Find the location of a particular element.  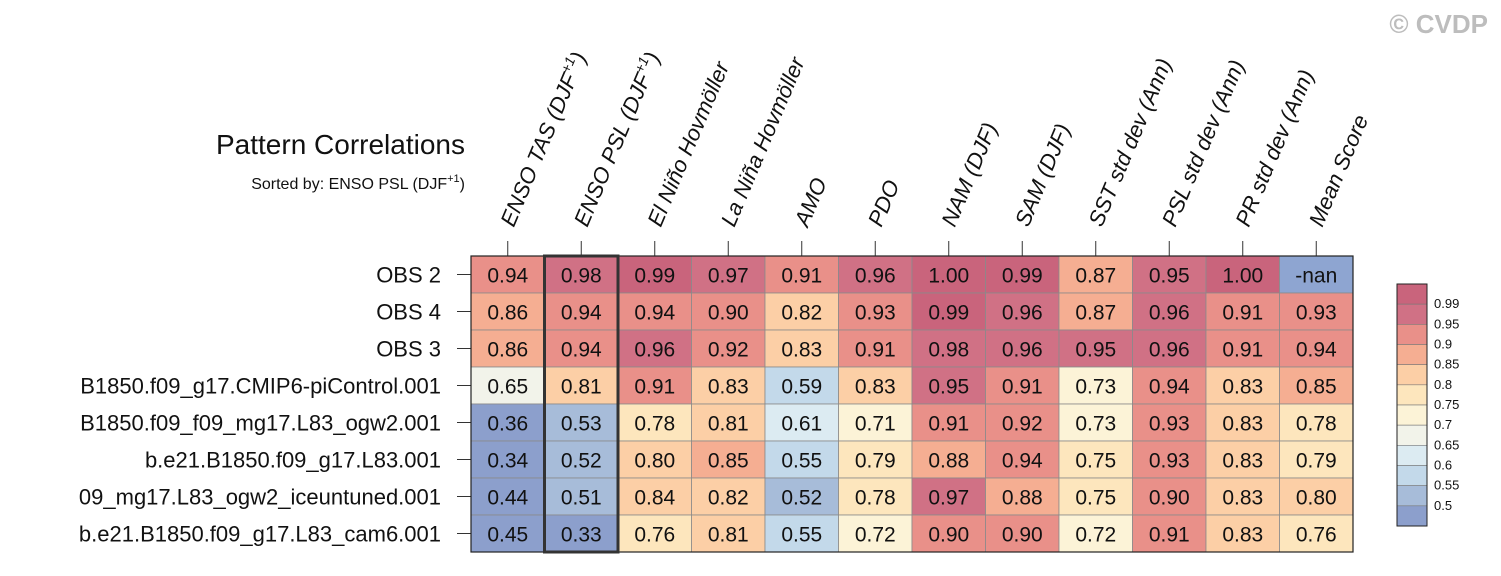

highlight-box is located at coordinates (581, 404).